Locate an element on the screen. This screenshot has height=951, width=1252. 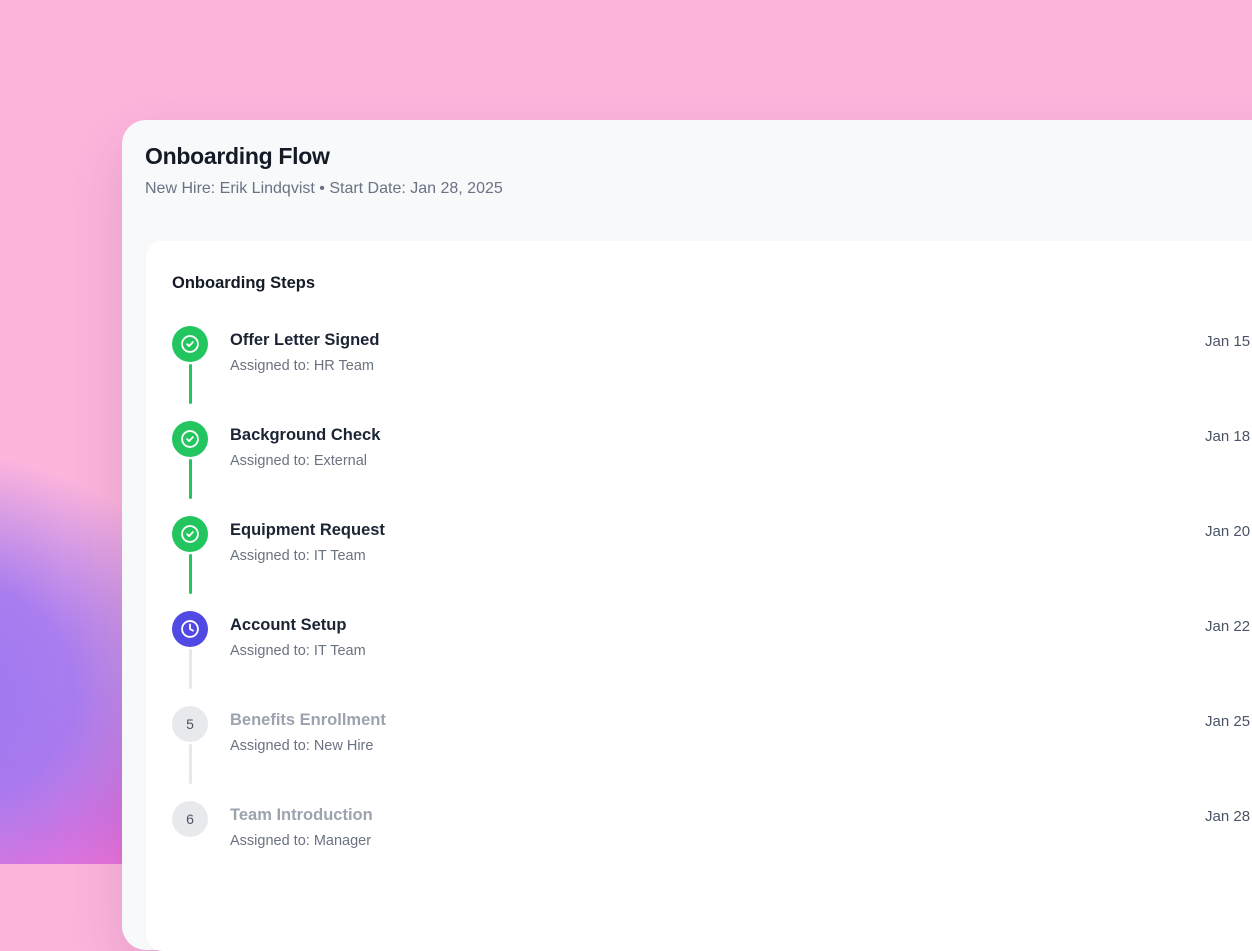
step-date: Jan 28 is located at coordinates (1228, 816).